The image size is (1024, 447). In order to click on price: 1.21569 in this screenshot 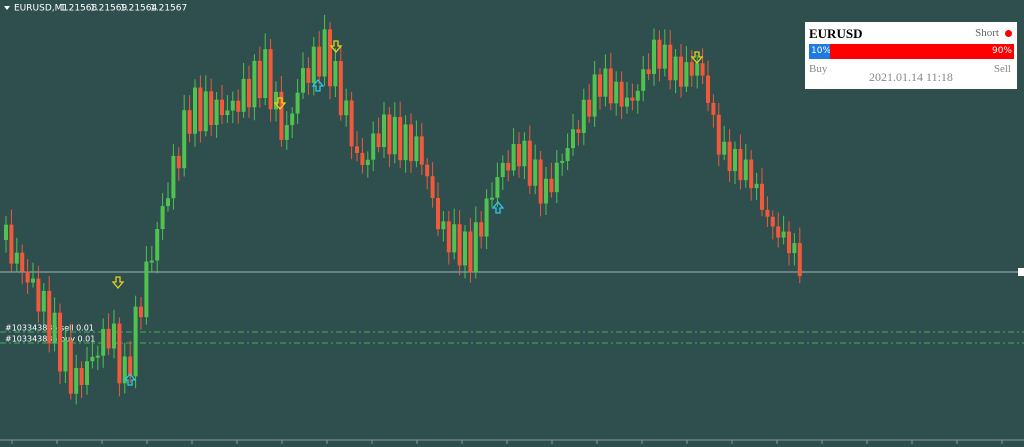, I will do `click(108, 9)`.